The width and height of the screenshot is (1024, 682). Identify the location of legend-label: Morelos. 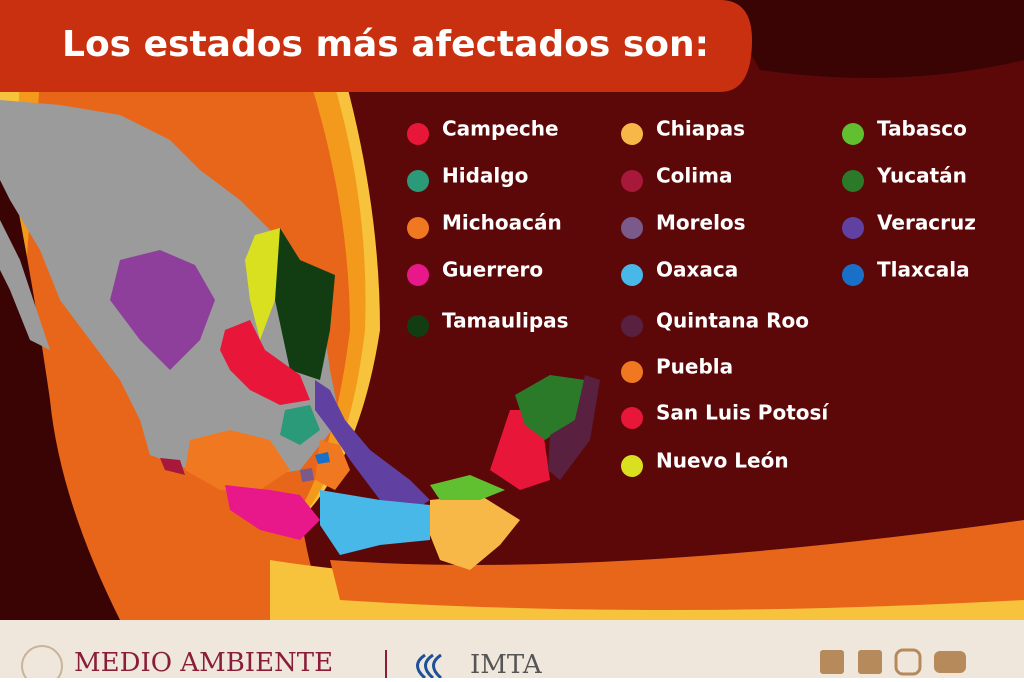
(701, 223).